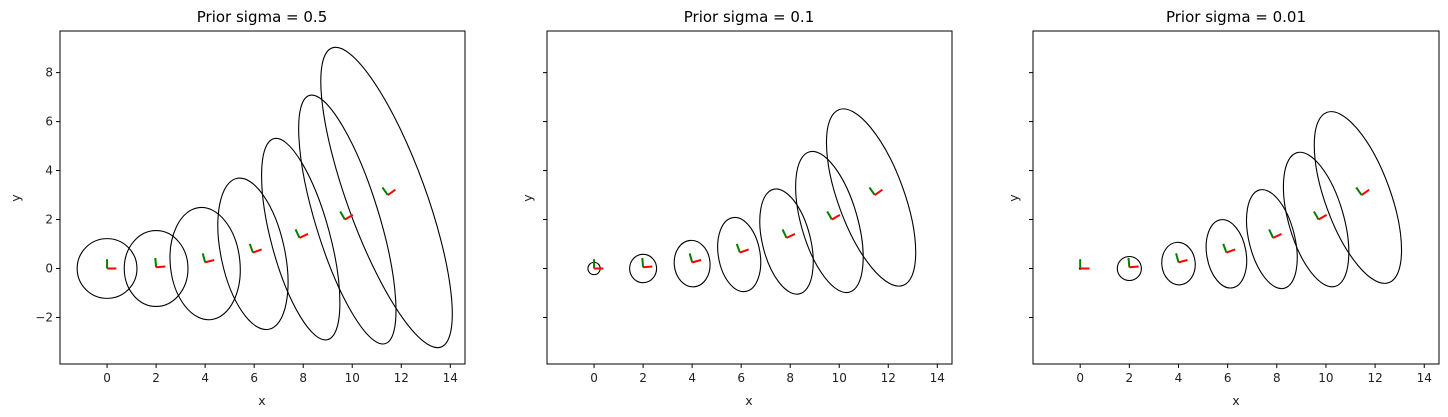 The height and width of the screenshot is (417, 1448). Describe the element at coordinates (262, 17) in the screenshot. I see `subplot-title: Prior sigma = 0.5` at that location.